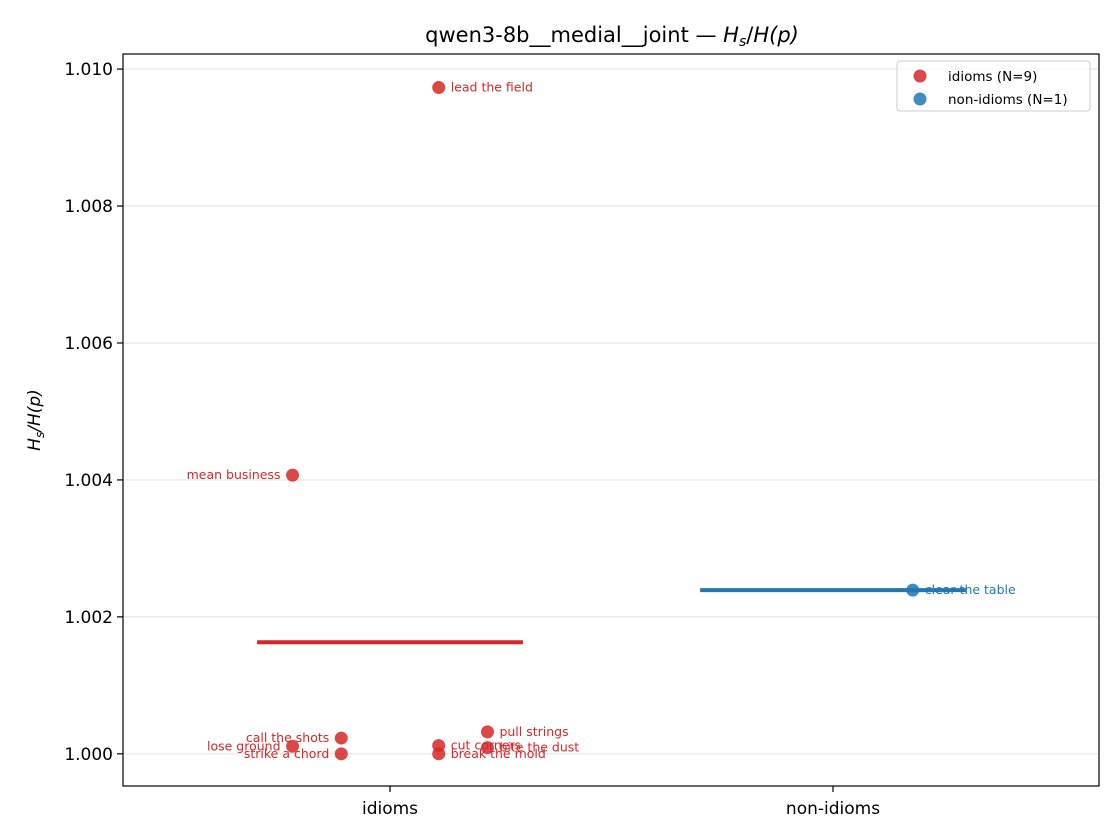 Image resolution: width=1120 pixels, height=840 pixels. What do you see at coordinates (88, 755) in the screenshot?
I see `y-tick-label: 1.000` at bounding box center [88, 755].